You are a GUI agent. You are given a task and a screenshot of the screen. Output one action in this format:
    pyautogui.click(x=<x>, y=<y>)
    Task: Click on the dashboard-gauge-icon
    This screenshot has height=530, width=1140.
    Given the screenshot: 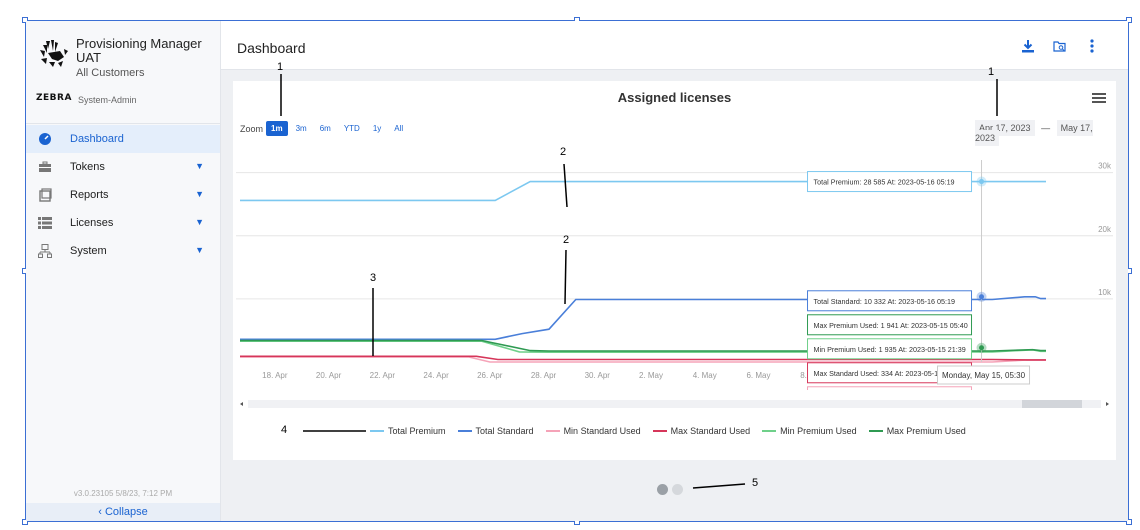 What is the action you would take?
    pyautogui.click(x=45, y=139)
    